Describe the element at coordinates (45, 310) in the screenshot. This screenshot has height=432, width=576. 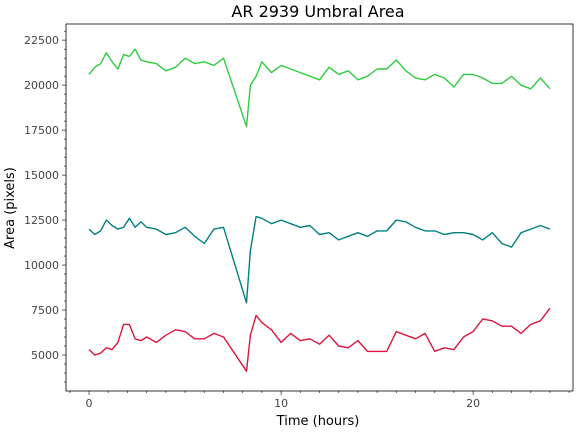
I see `y-tick-label: 7500` at that location.